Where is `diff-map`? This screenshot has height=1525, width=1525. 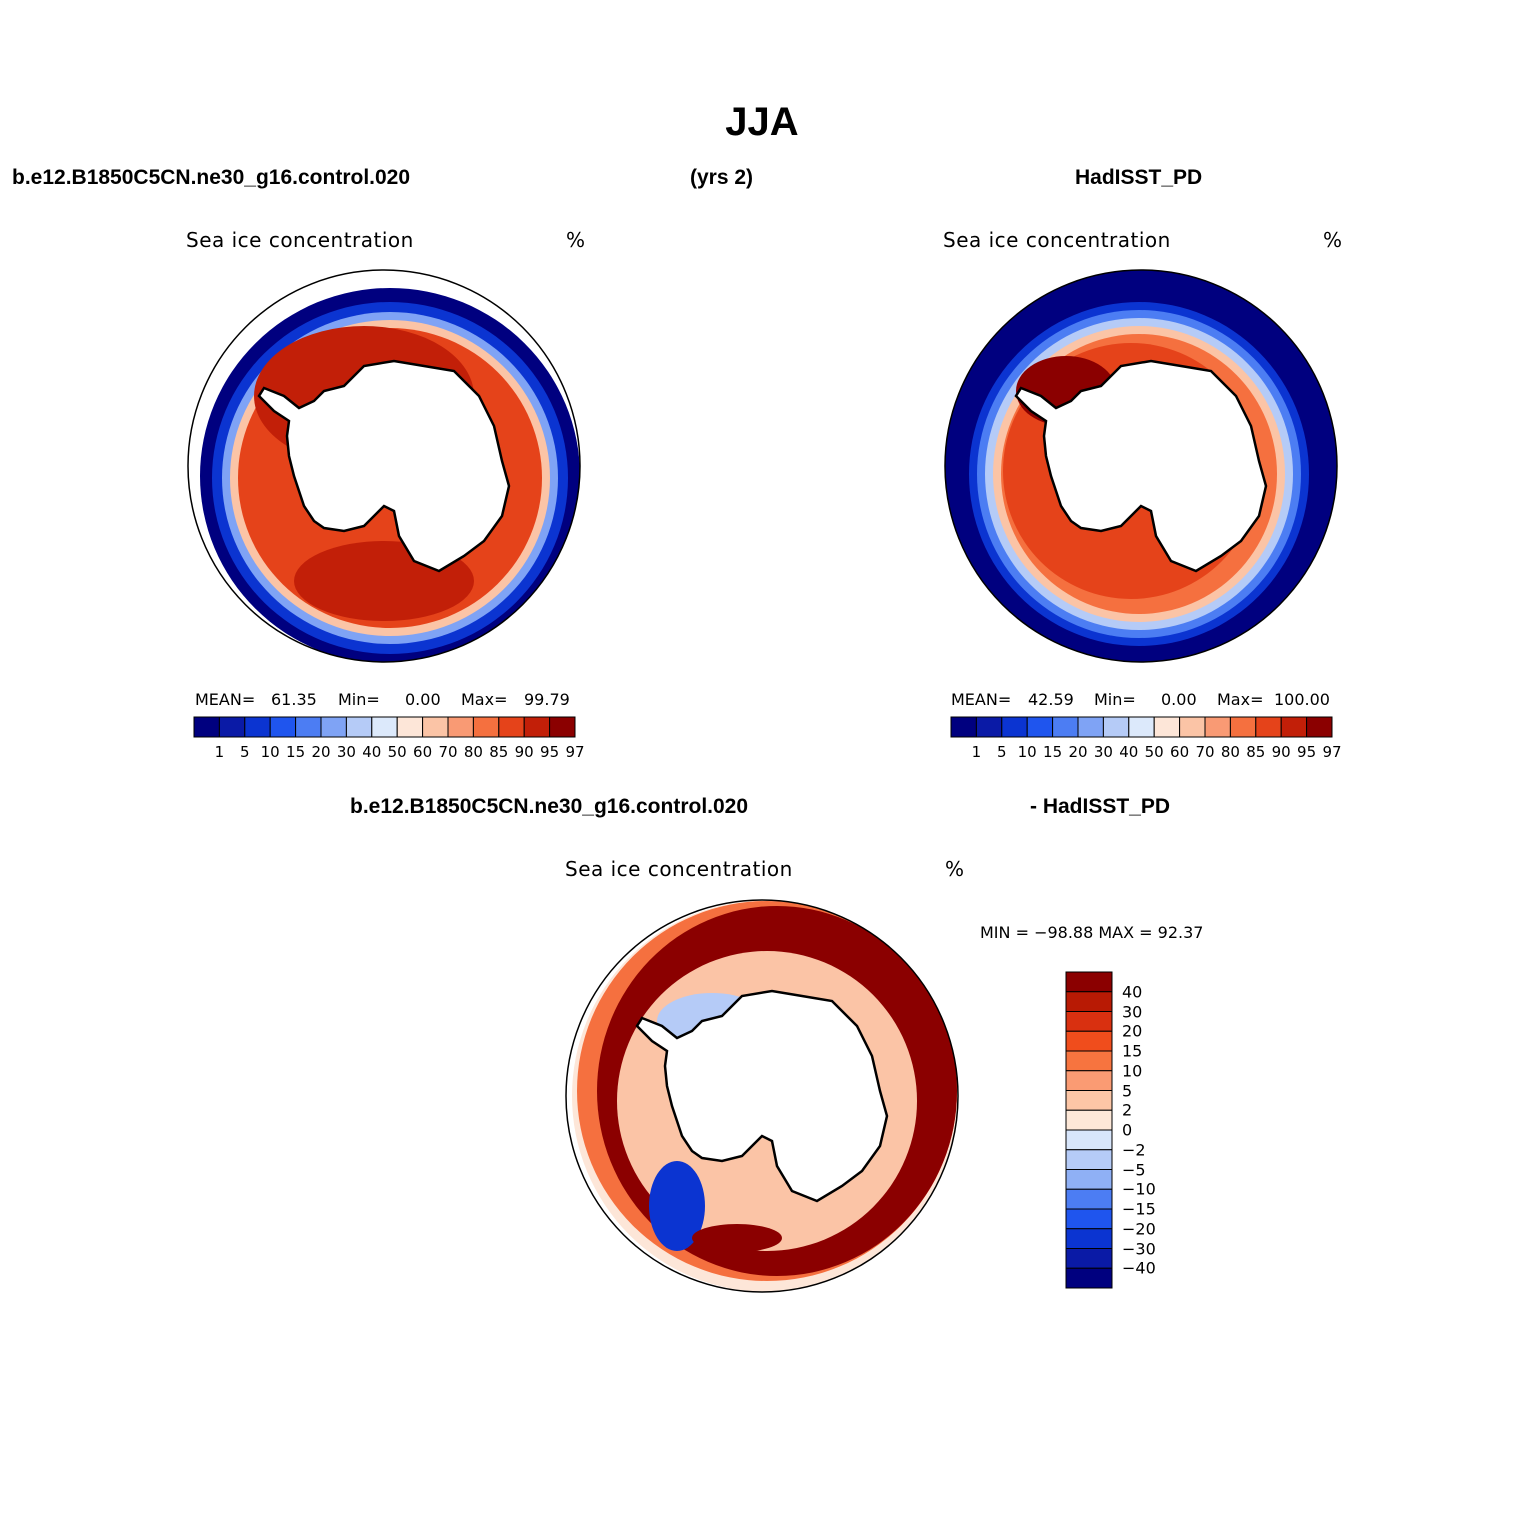 diff-map is located at coordinates (762, 1096).